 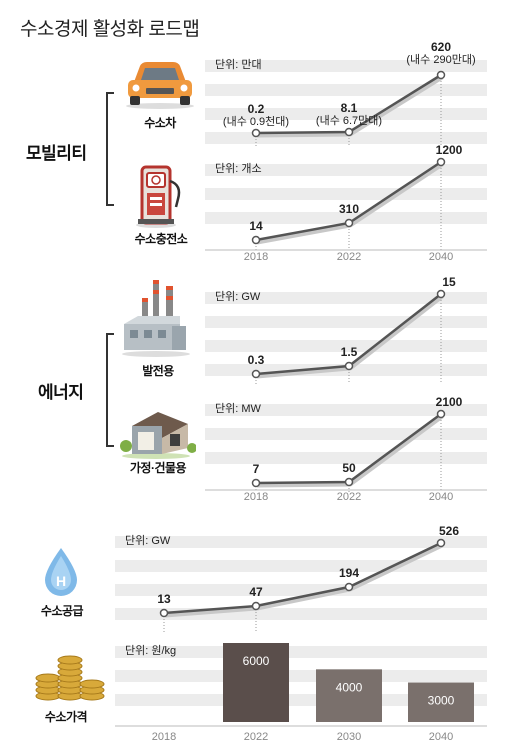 I want to click on fuel-pump-icon, so click(x=160, y=198).